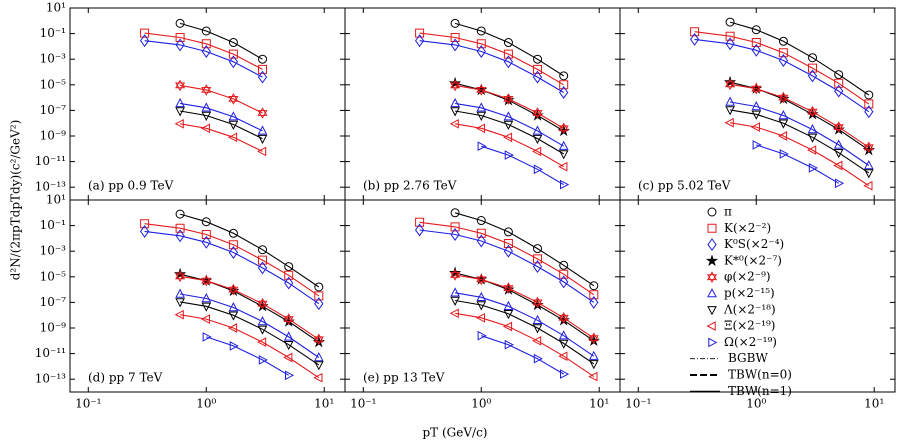 Image resolution: width=910 pixels, height=445 pixels. I want to click on x-tick-label: 10¹, so click(874, 404).